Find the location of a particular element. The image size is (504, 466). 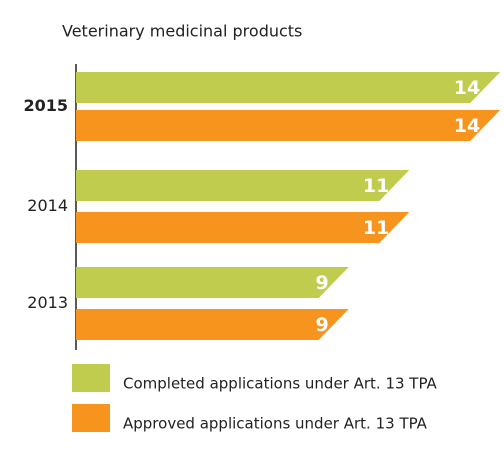

legend-label: Approved applications under Art. 13 TPA is located at coordinates (275, 424).